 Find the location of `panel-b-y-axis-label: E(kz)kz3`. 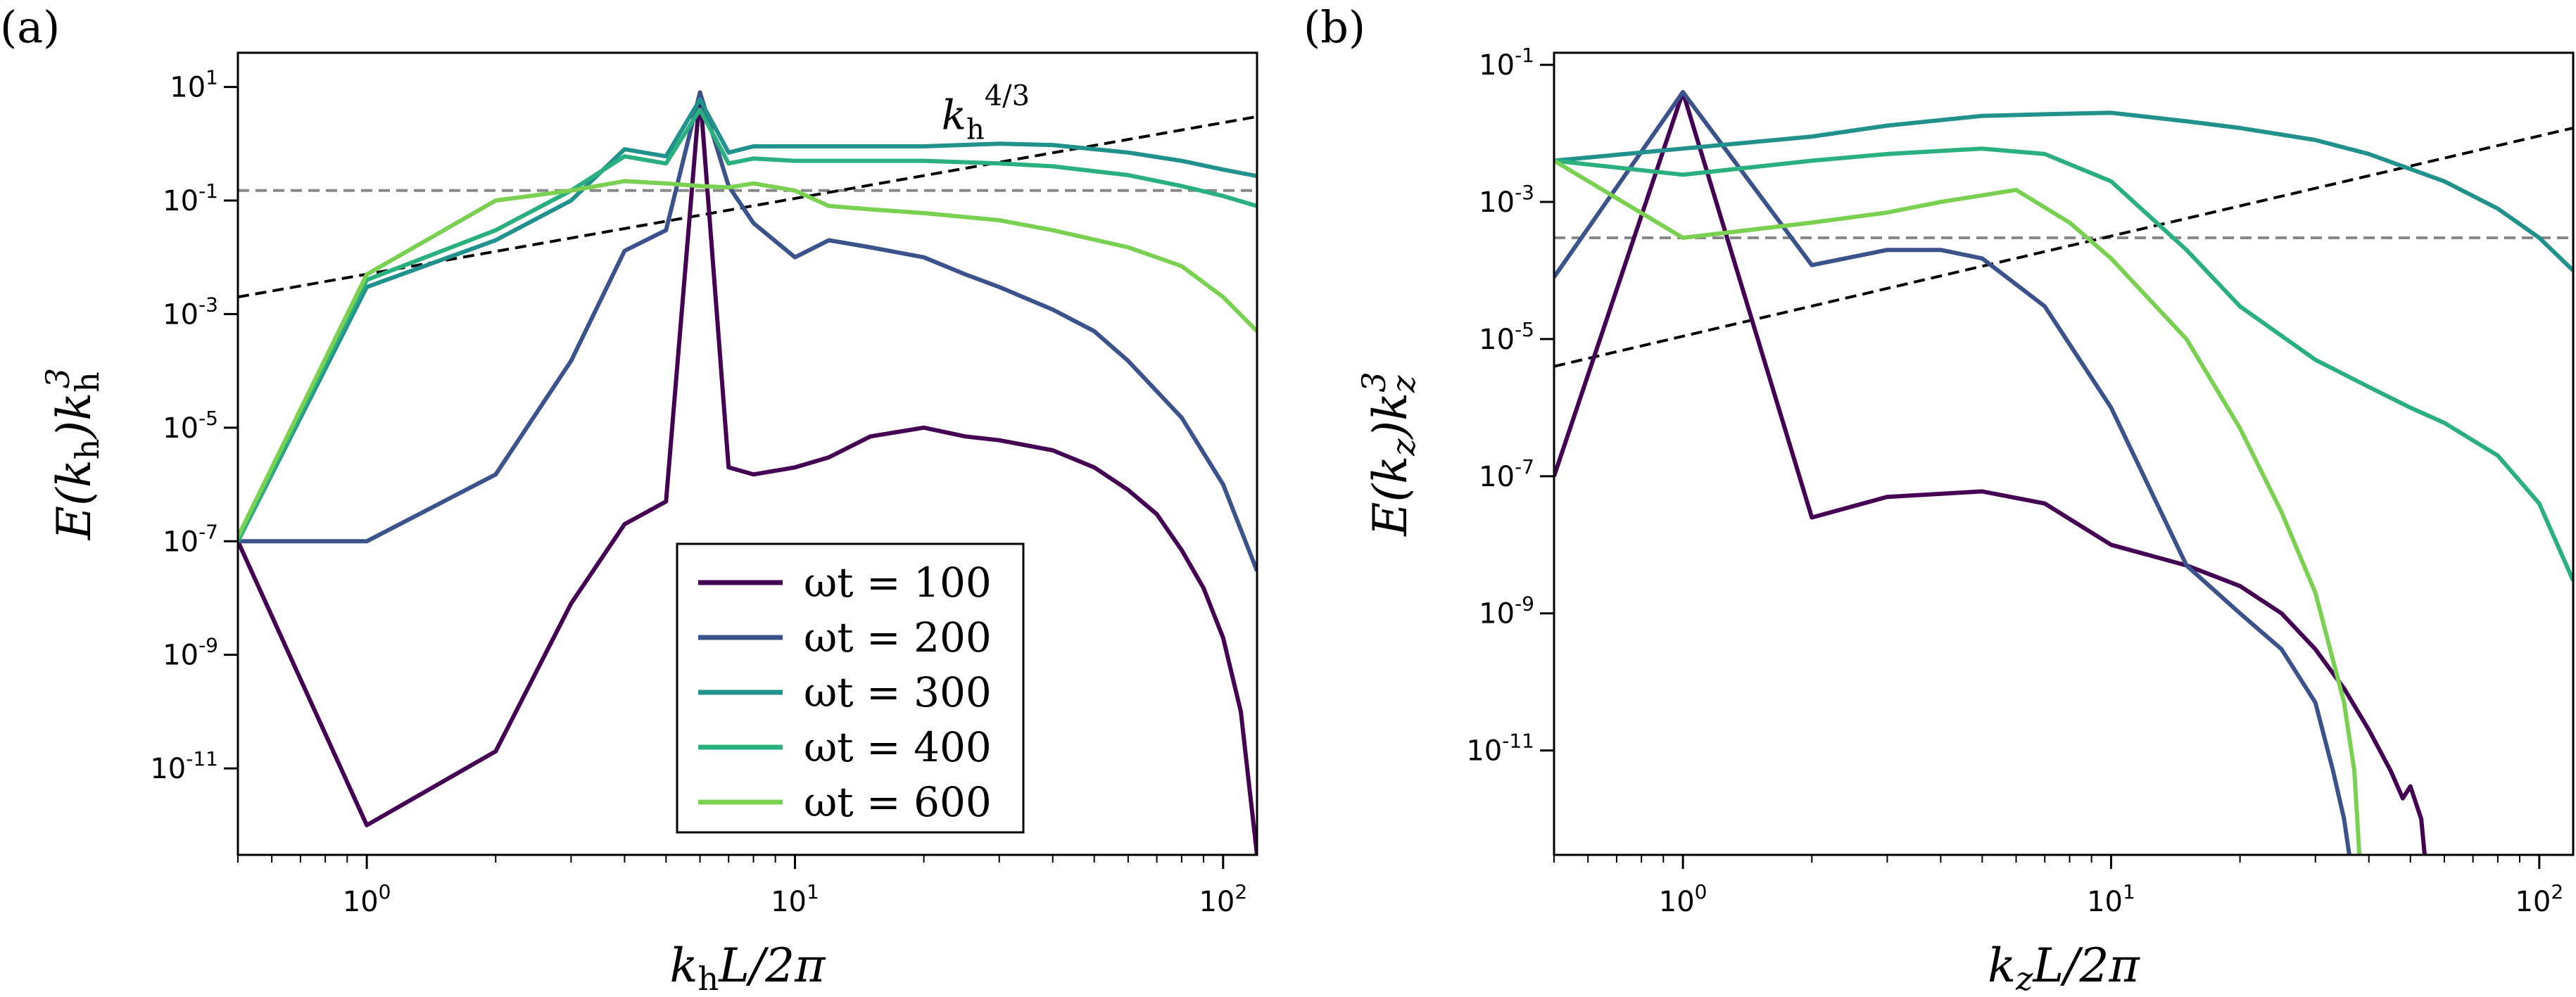

panel-b-y-axis-label: E(kz)kz3 is located at coordinates (1388, 454).